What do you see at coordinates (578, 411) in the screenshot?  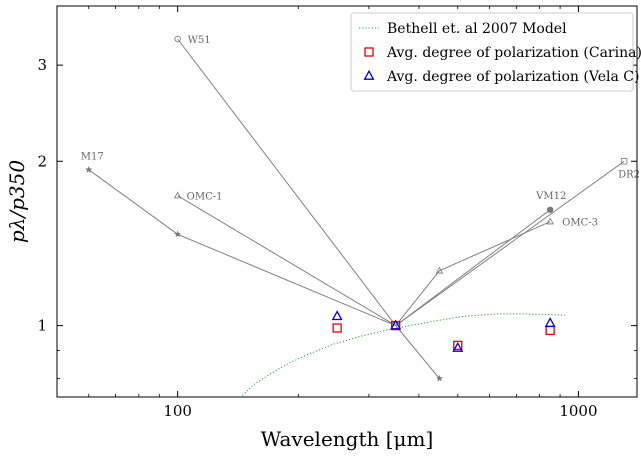 I see `x-tick-label: 1000` at bounding box center [578, 411].